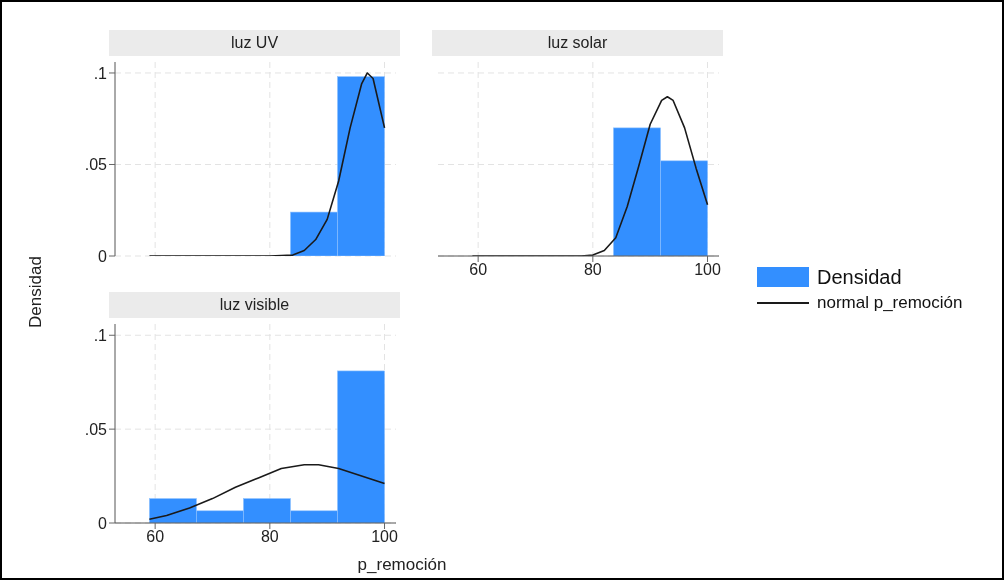  What do you see at coordinates (254, 305) in the screenshot?
I see `chart-title: luz visible` at bounding box center [254, 305].